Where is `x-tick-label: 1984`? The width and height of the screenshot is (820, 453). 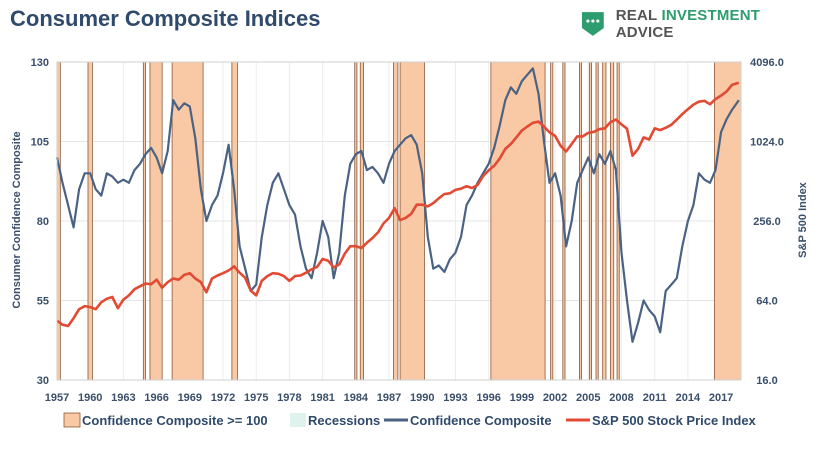
x-tick-label: 1984 is located at coordinates (356, 398).